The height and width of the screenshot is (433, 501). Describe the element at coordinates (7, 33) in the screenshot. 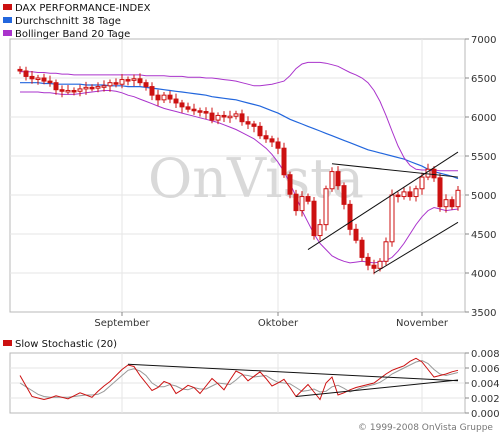

I see `legend-swatch-bollinger` at that location.